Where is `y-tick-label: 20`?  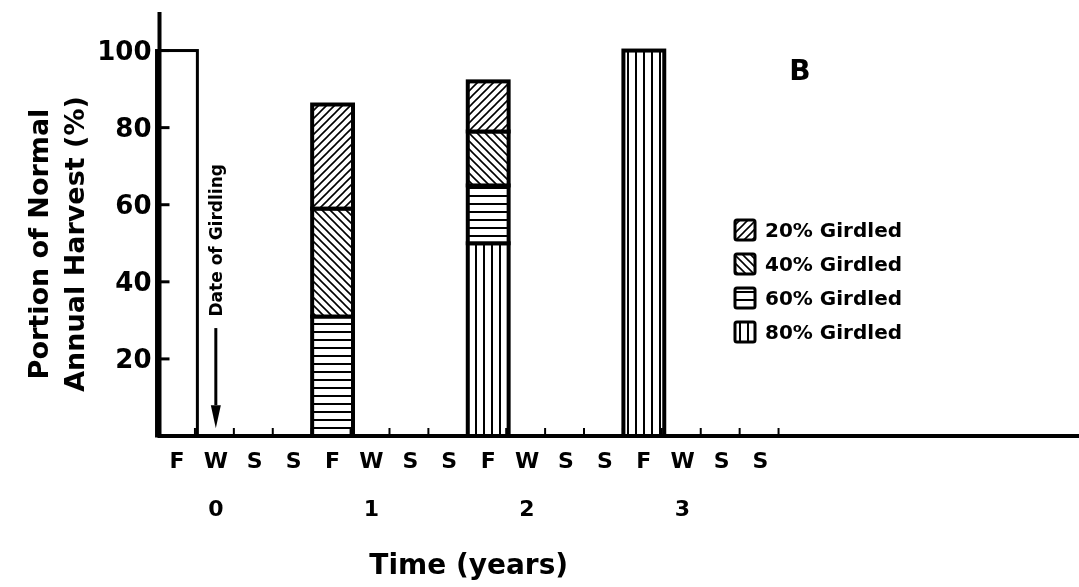 y-tick-label: 20 is located at coordinates (133, 359).